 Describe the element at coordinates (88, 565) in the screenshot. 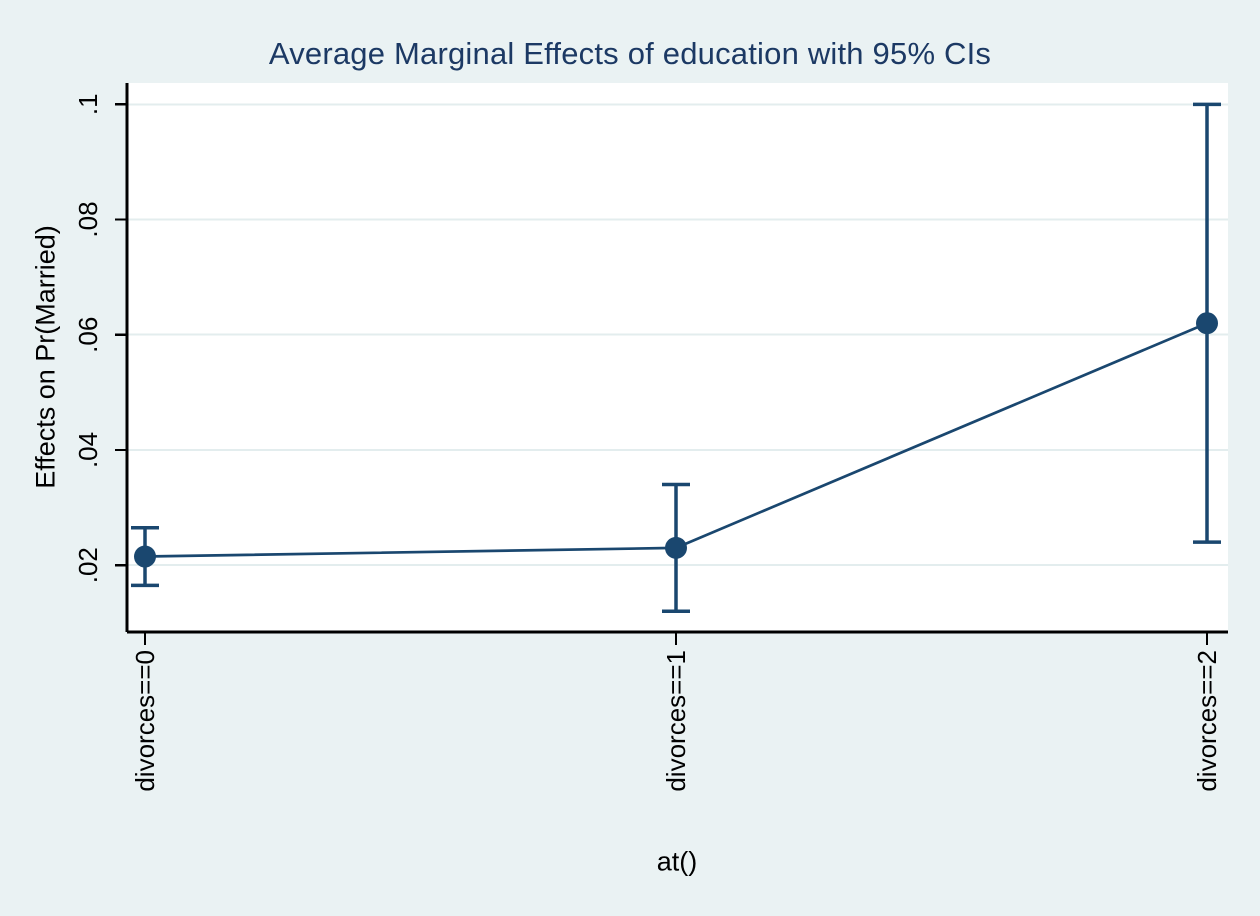

I see `y-tick-label: .02` at that location.